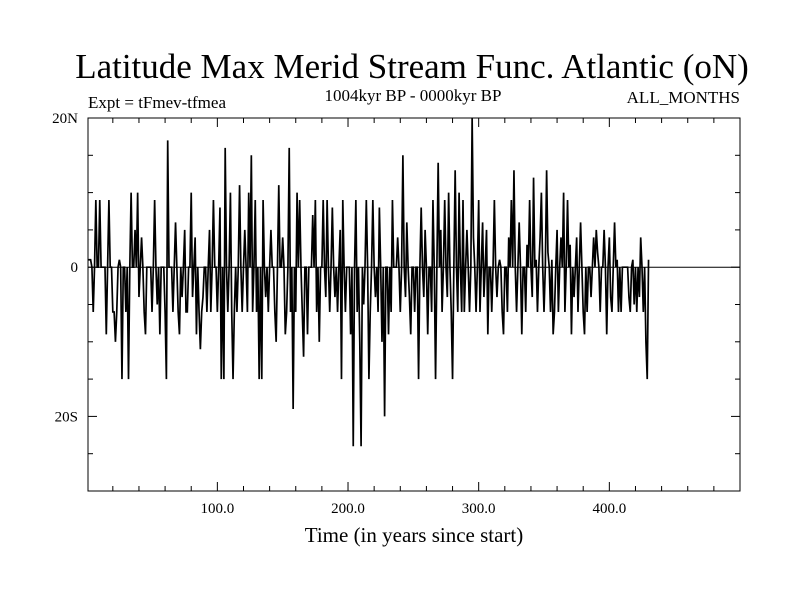  What do you see at coordinates (66, 417) in the screenshot?
I see `y-tick-label: 20S` at bounding box center [66, 417].